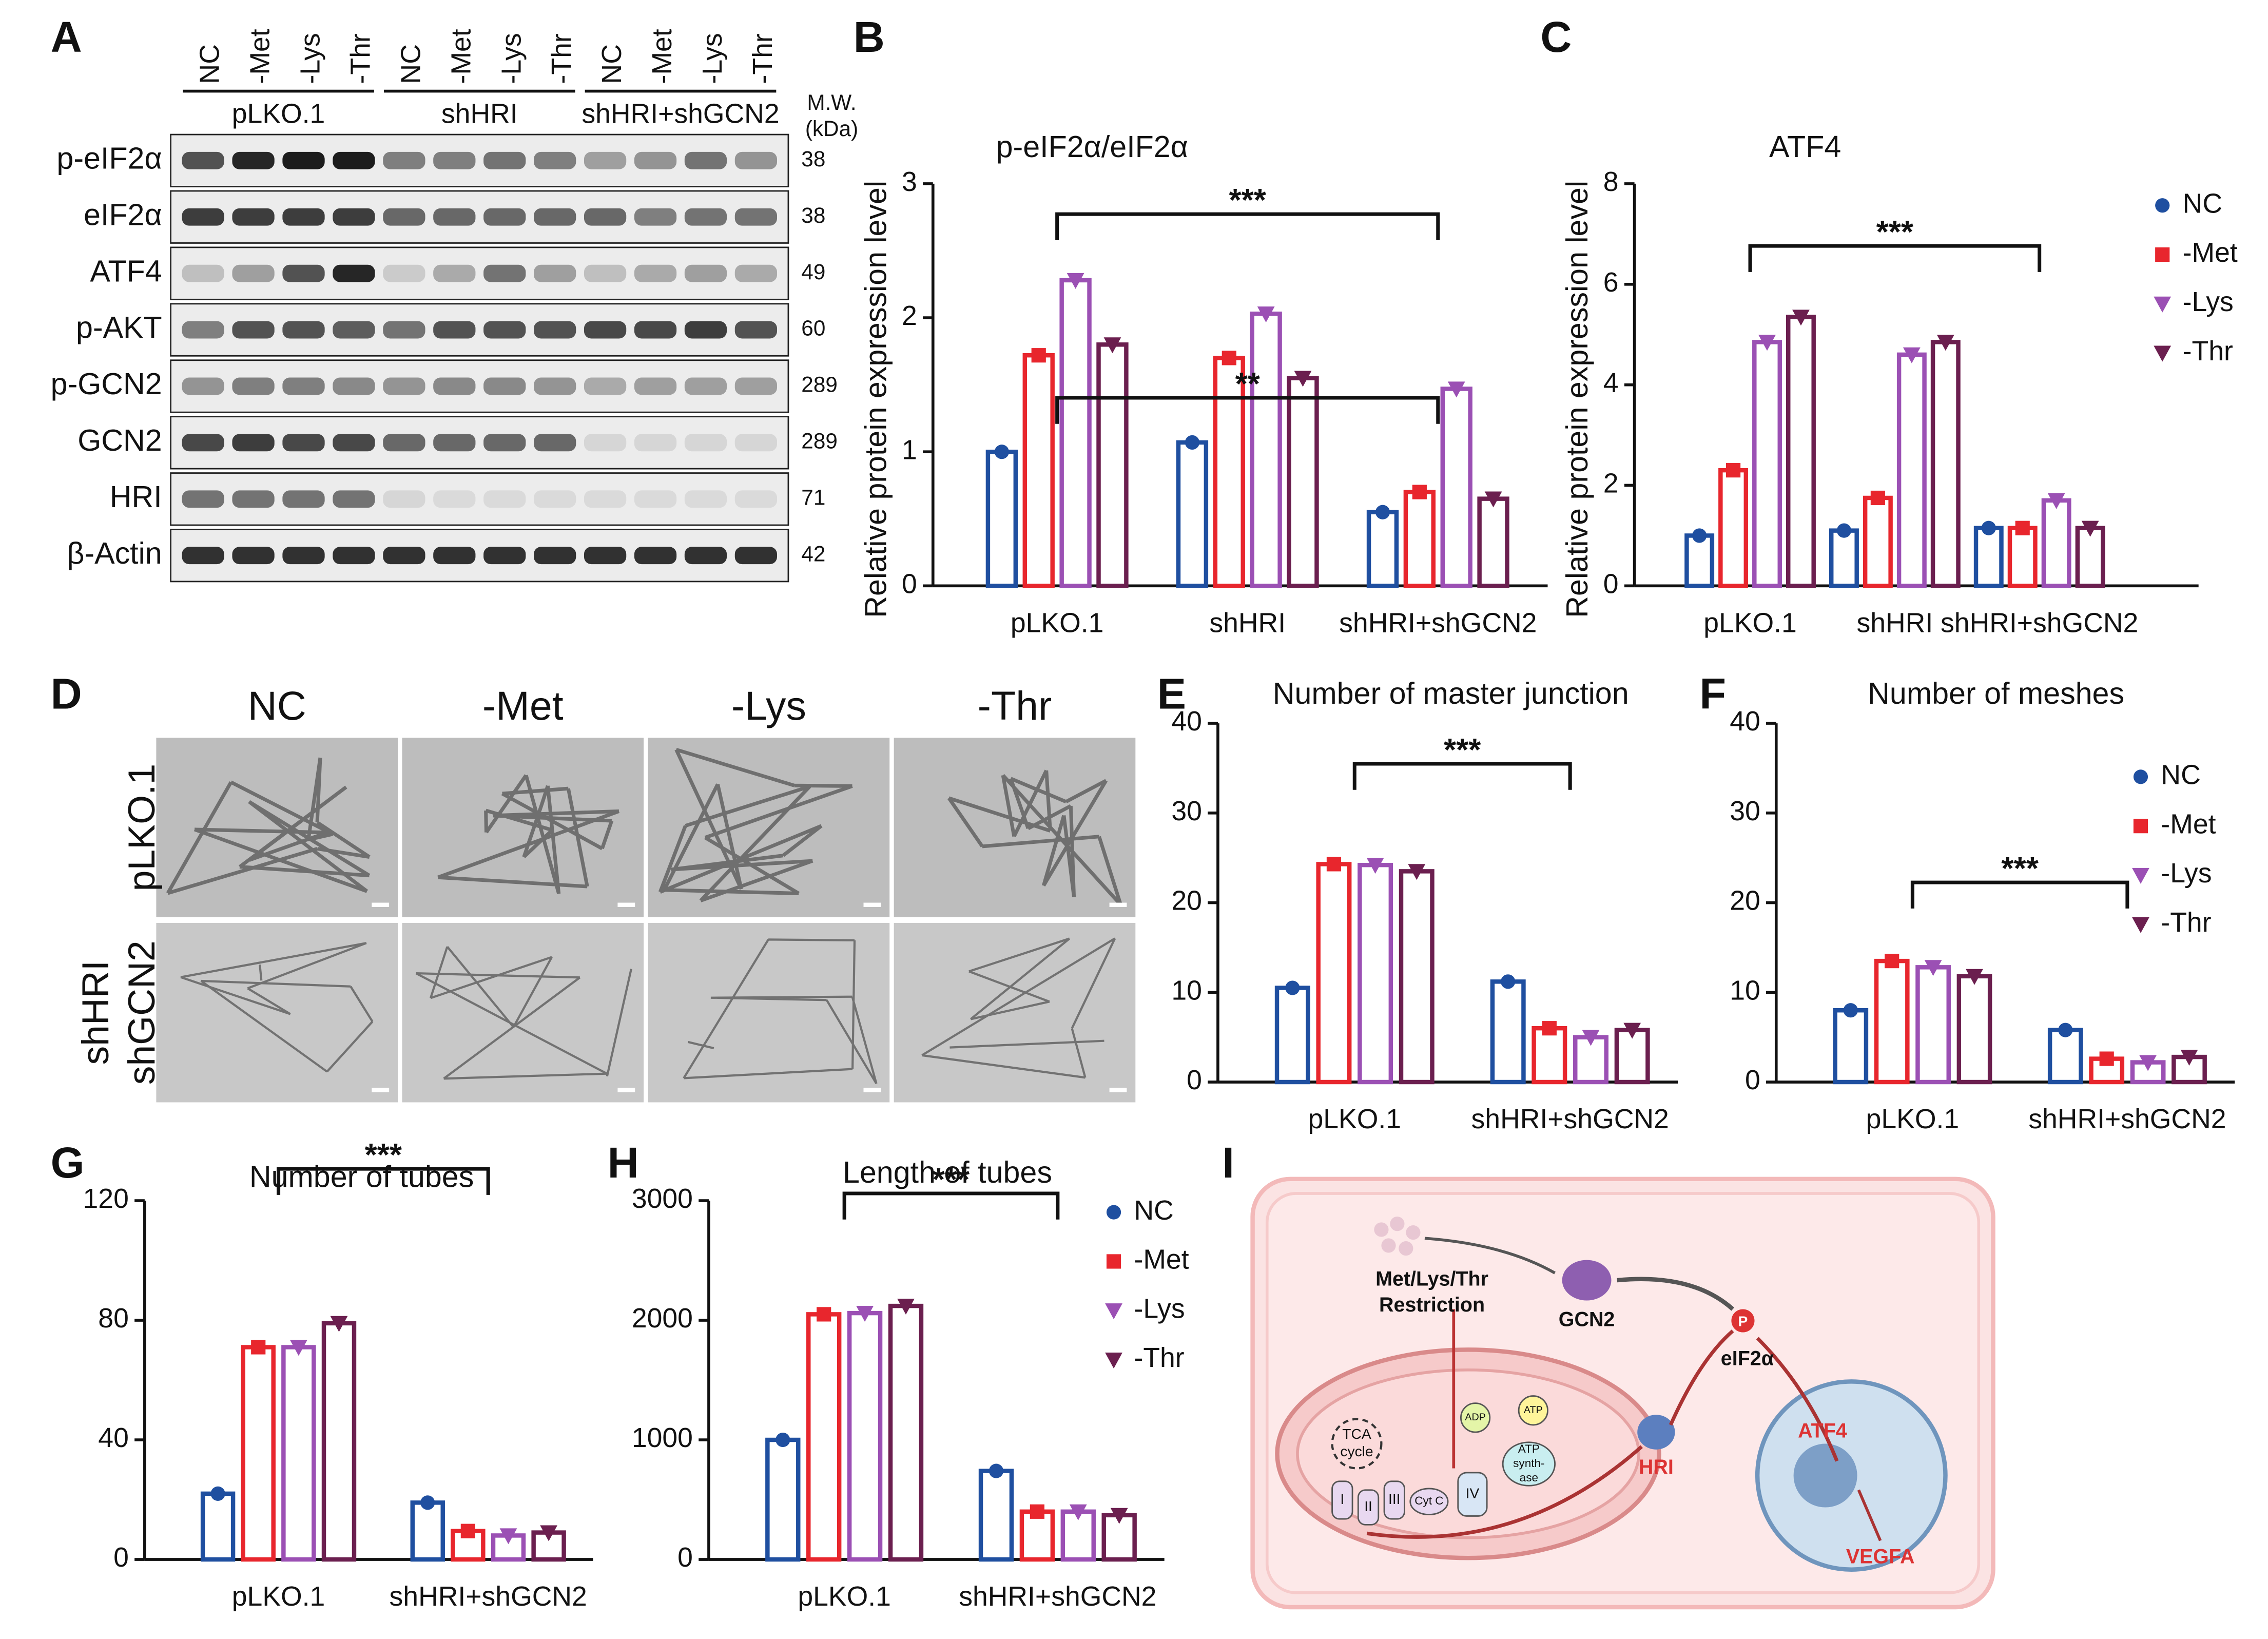 This screenshot has width=2268, height=1639. What do you see at coordinates (1529, 1464) in the screenshot?
I see `diagram-label: synth-` at bounding box center [1529, 1464].